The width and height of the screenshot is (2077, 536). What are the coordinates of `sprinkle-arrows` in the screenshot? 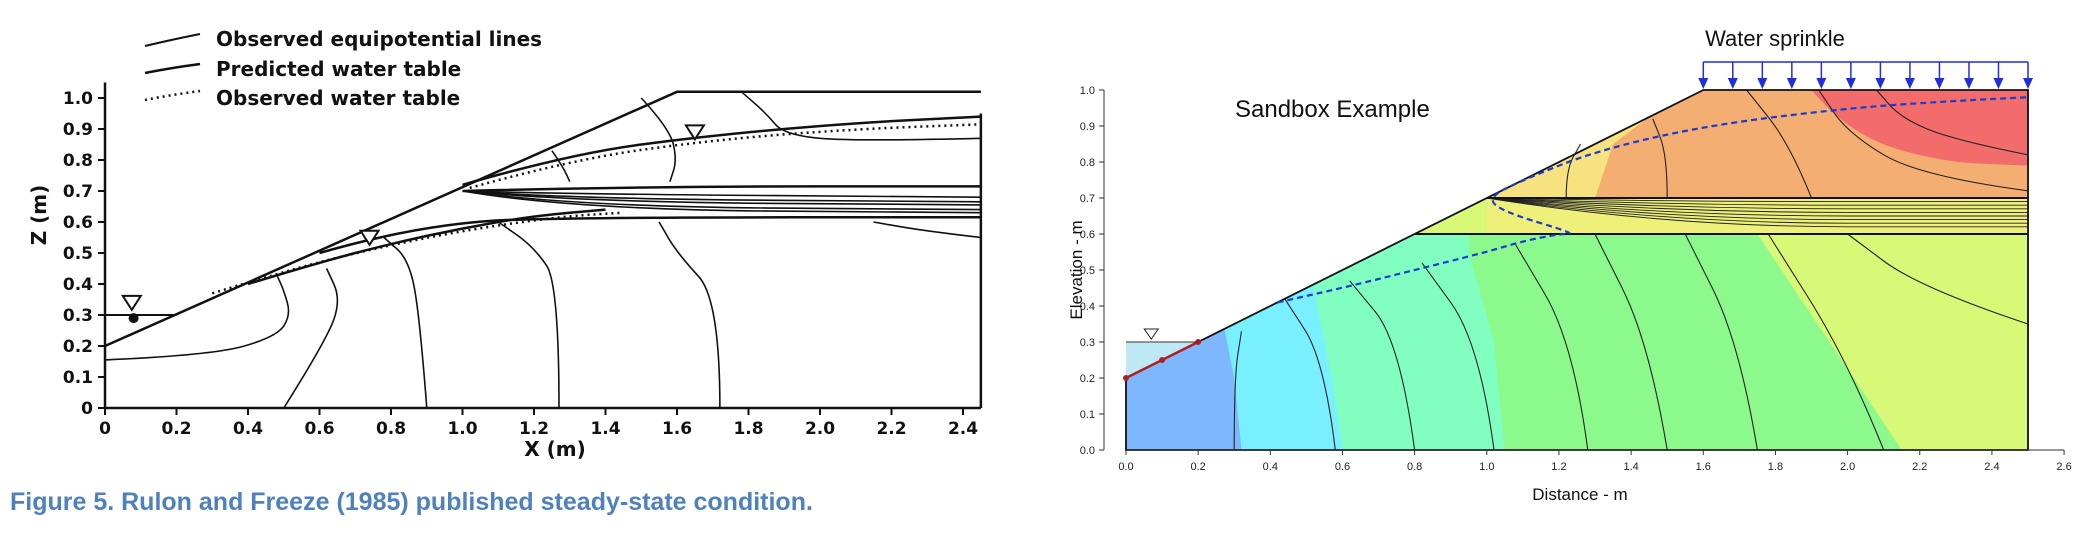 It's located at (1865, 75).